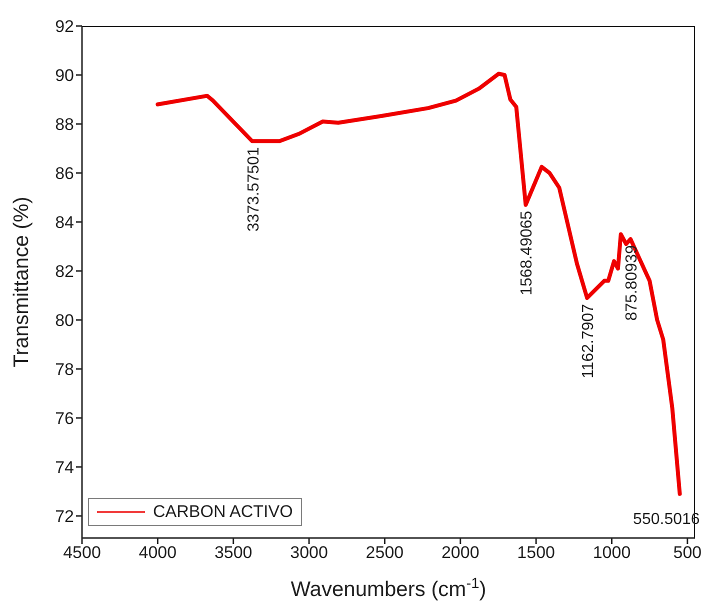  Describe the element at coordinates (64, 467) in the screenshot. I see `y-tick-label: 74` at that location.